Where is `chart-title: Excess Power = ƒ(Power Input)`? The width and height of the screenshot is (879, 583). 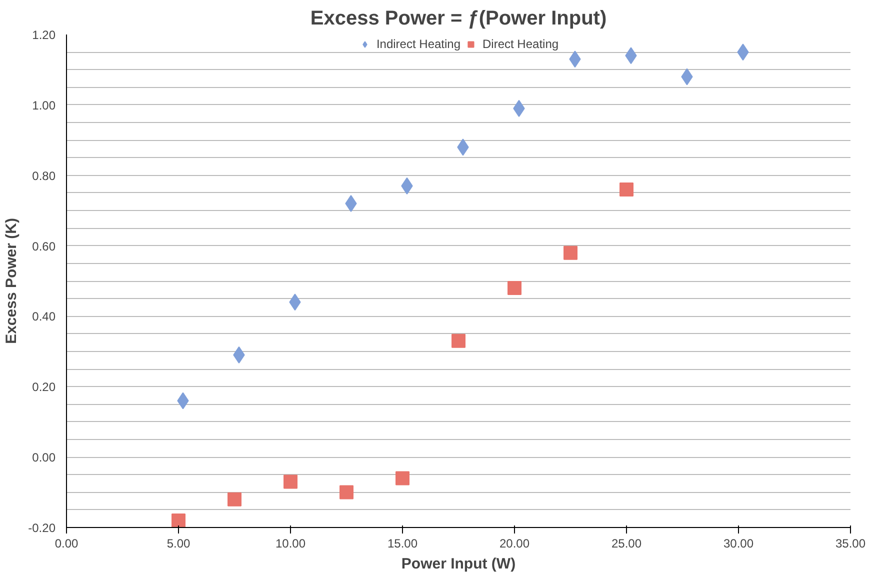
chart-title: Excess Power = ƒ(Power Input) is located at coordinates (458, 19).